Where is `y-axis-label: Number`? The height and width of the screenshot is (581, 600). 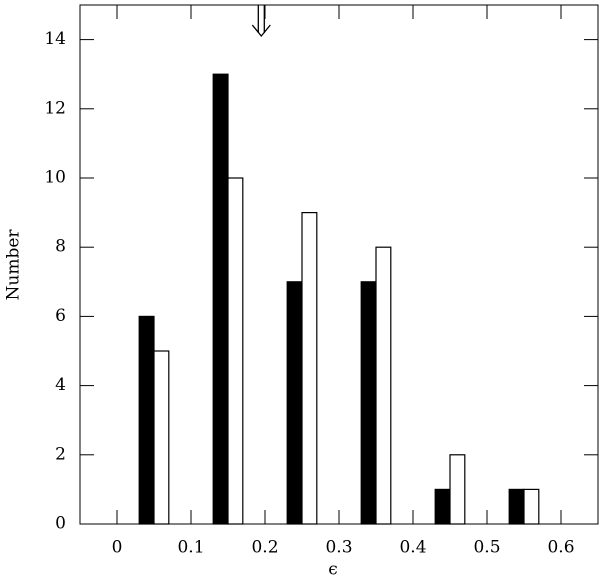
y-axis-label: Number is located at coordinates (14, 265).